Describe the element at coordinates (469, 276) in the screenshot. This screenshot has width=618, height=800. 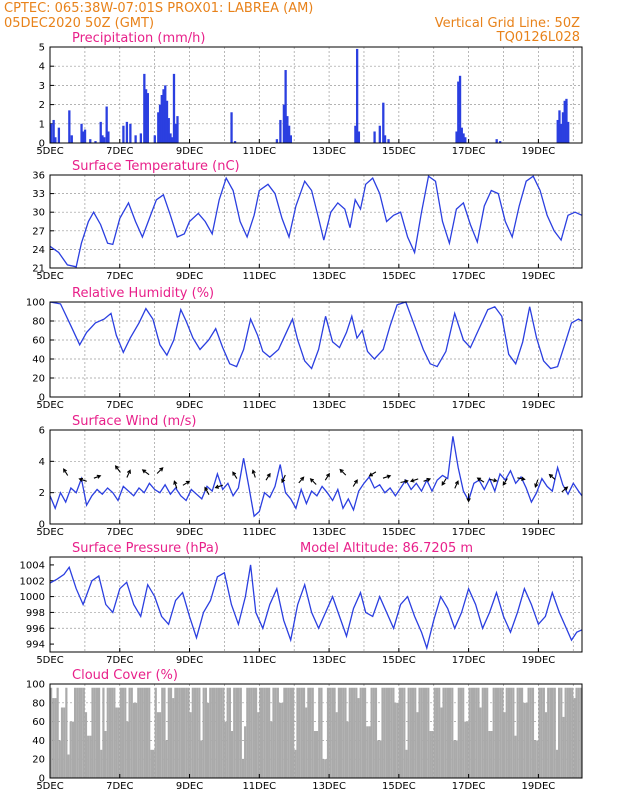
I see `temperature-xtick-label: 17DEC` at that location.